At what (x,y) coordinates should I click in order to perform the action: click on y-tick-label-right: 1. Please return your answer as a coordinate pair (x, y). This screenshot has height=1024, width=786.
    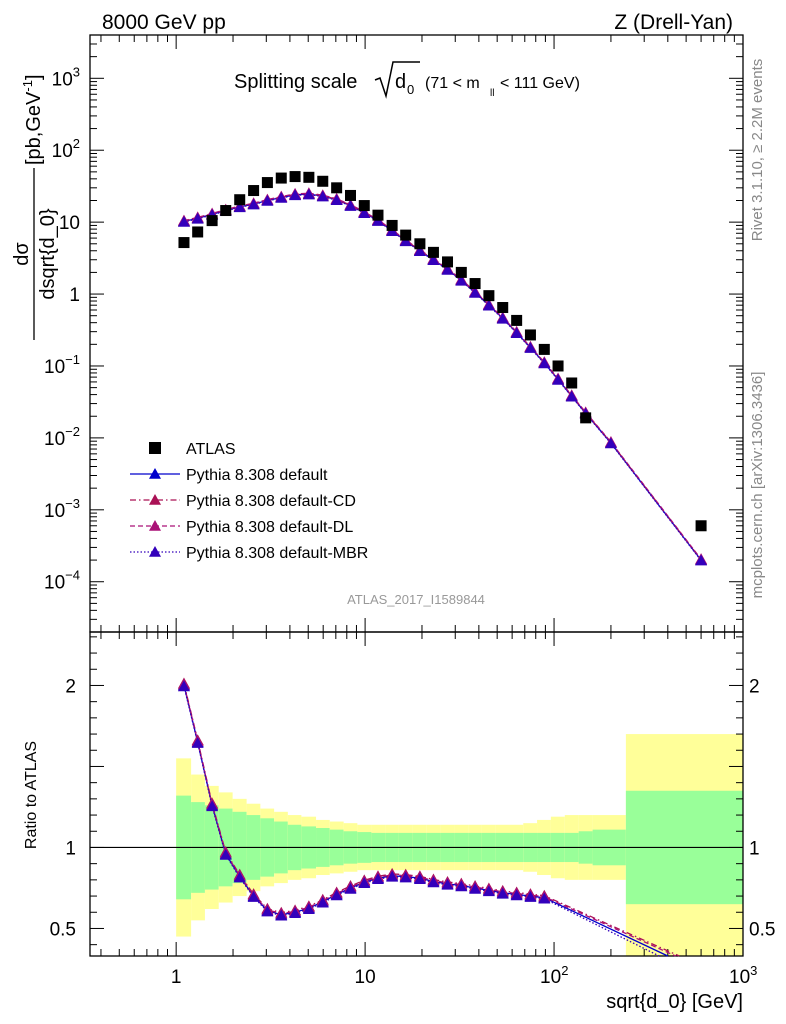
    Looking at the image, I should click on (754, 848).